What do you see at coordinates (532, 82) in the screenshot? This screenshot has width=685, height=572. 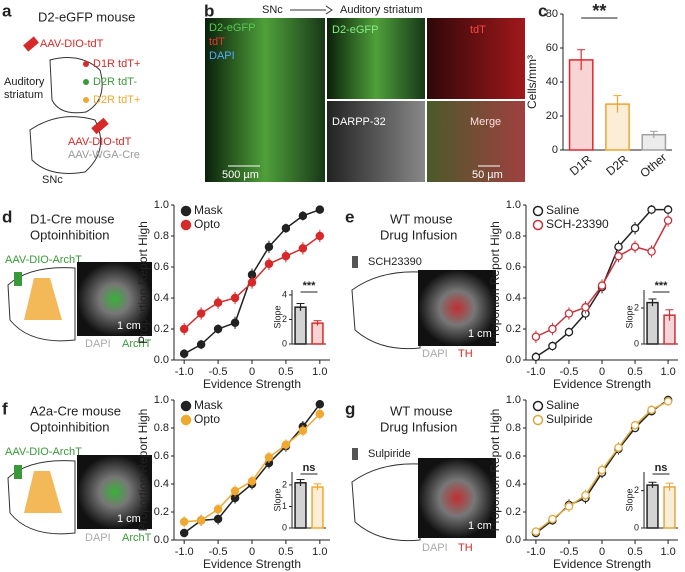 I see `y-axis-label: Cells/mm³` at bounding box center [532, 82].